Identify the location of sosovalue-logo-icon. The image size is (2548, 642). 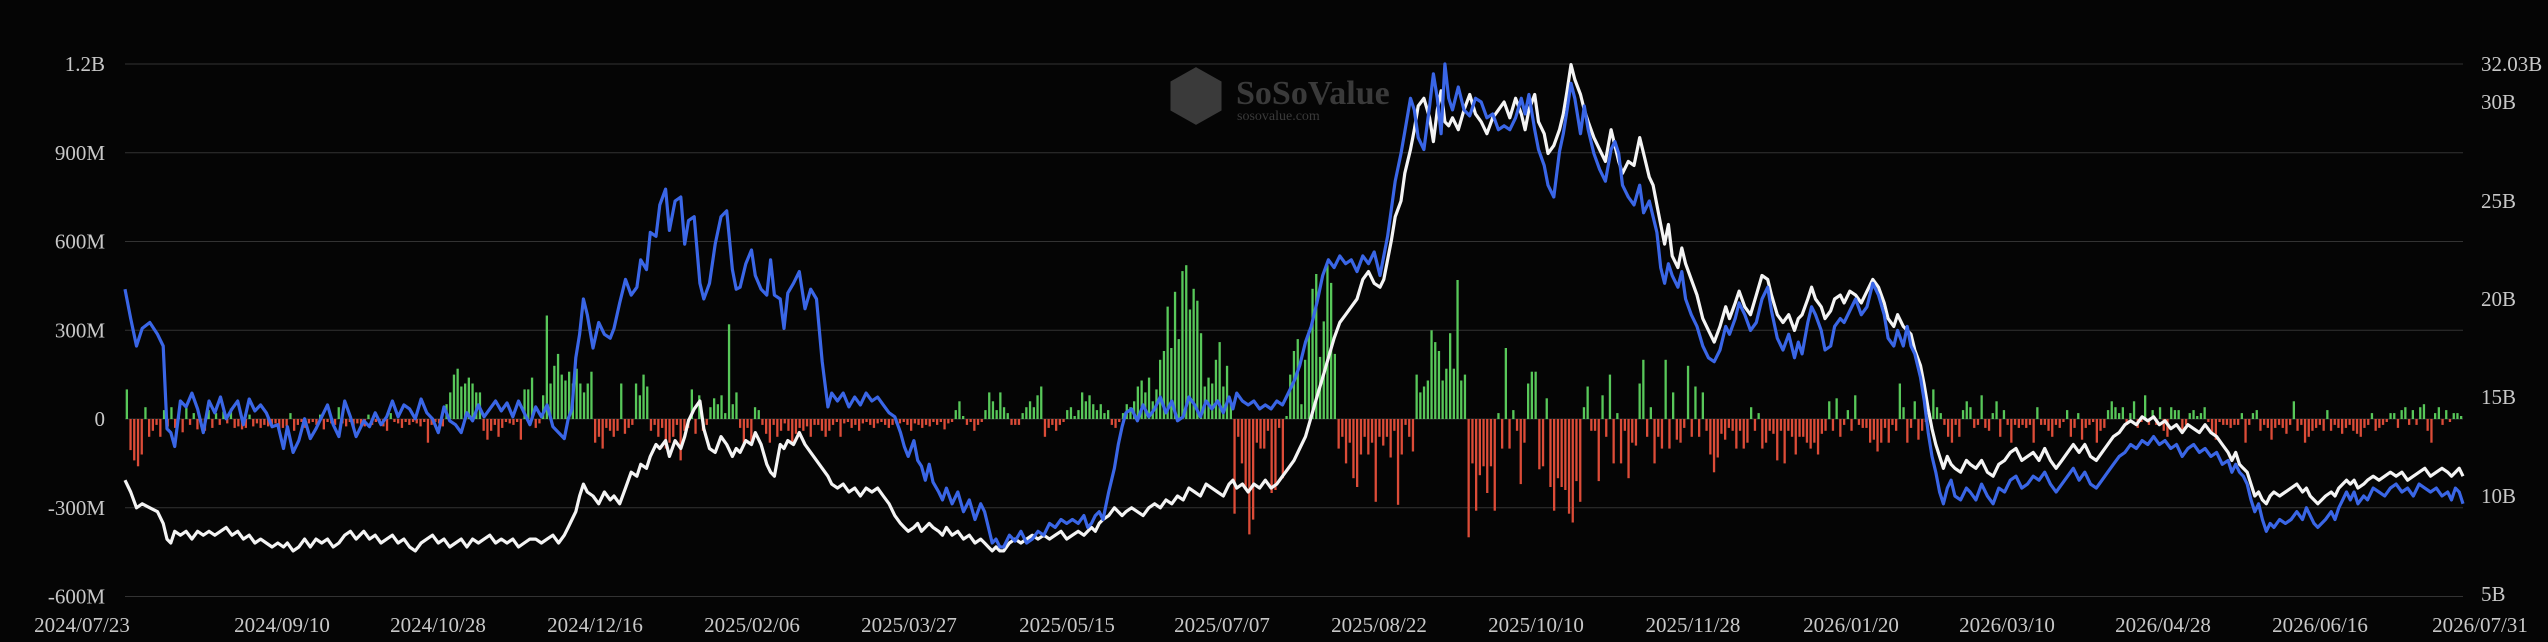
(1196, 96).